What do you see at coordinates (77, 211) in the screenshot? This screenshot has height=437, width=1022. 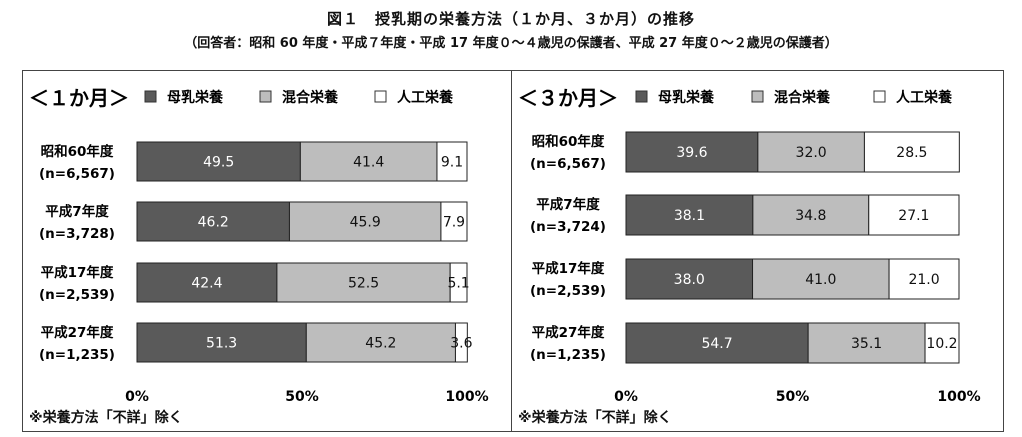 I see `chart-1-month-category-label: 平成7年度` at bounding box center [77, 211].